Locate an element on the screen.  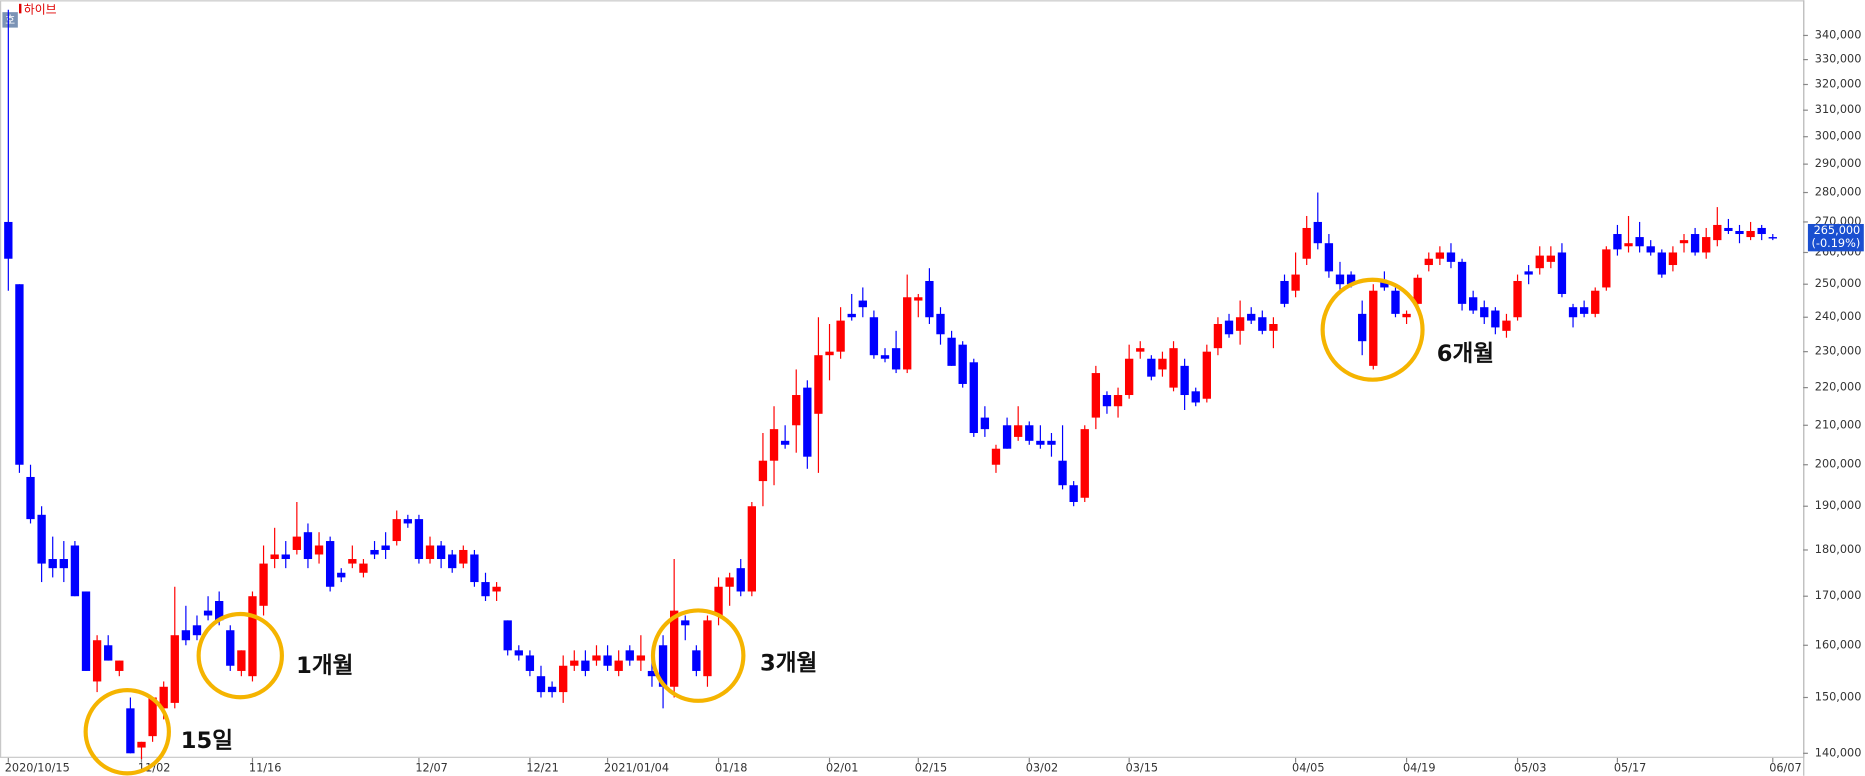
x-tick-label: 11/16 is located at coordinates (265, 768).